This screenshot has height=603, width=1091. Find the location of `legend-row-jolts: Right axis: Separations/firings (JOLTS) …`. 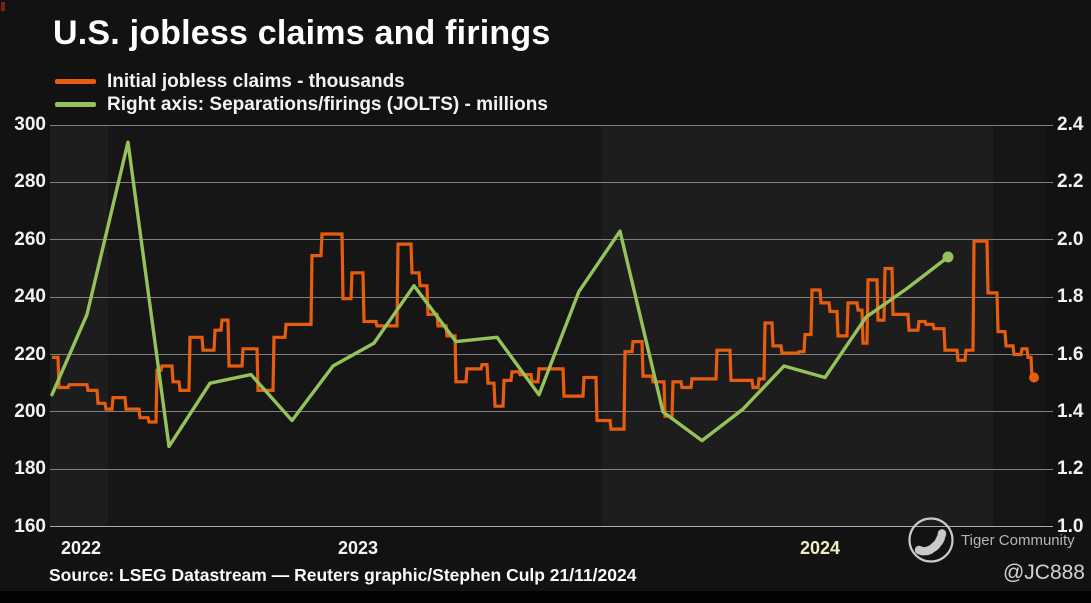

legend-row-jolts: Right axis: Separations/firings (JOLTS) … is located at coordinates (301, 104).